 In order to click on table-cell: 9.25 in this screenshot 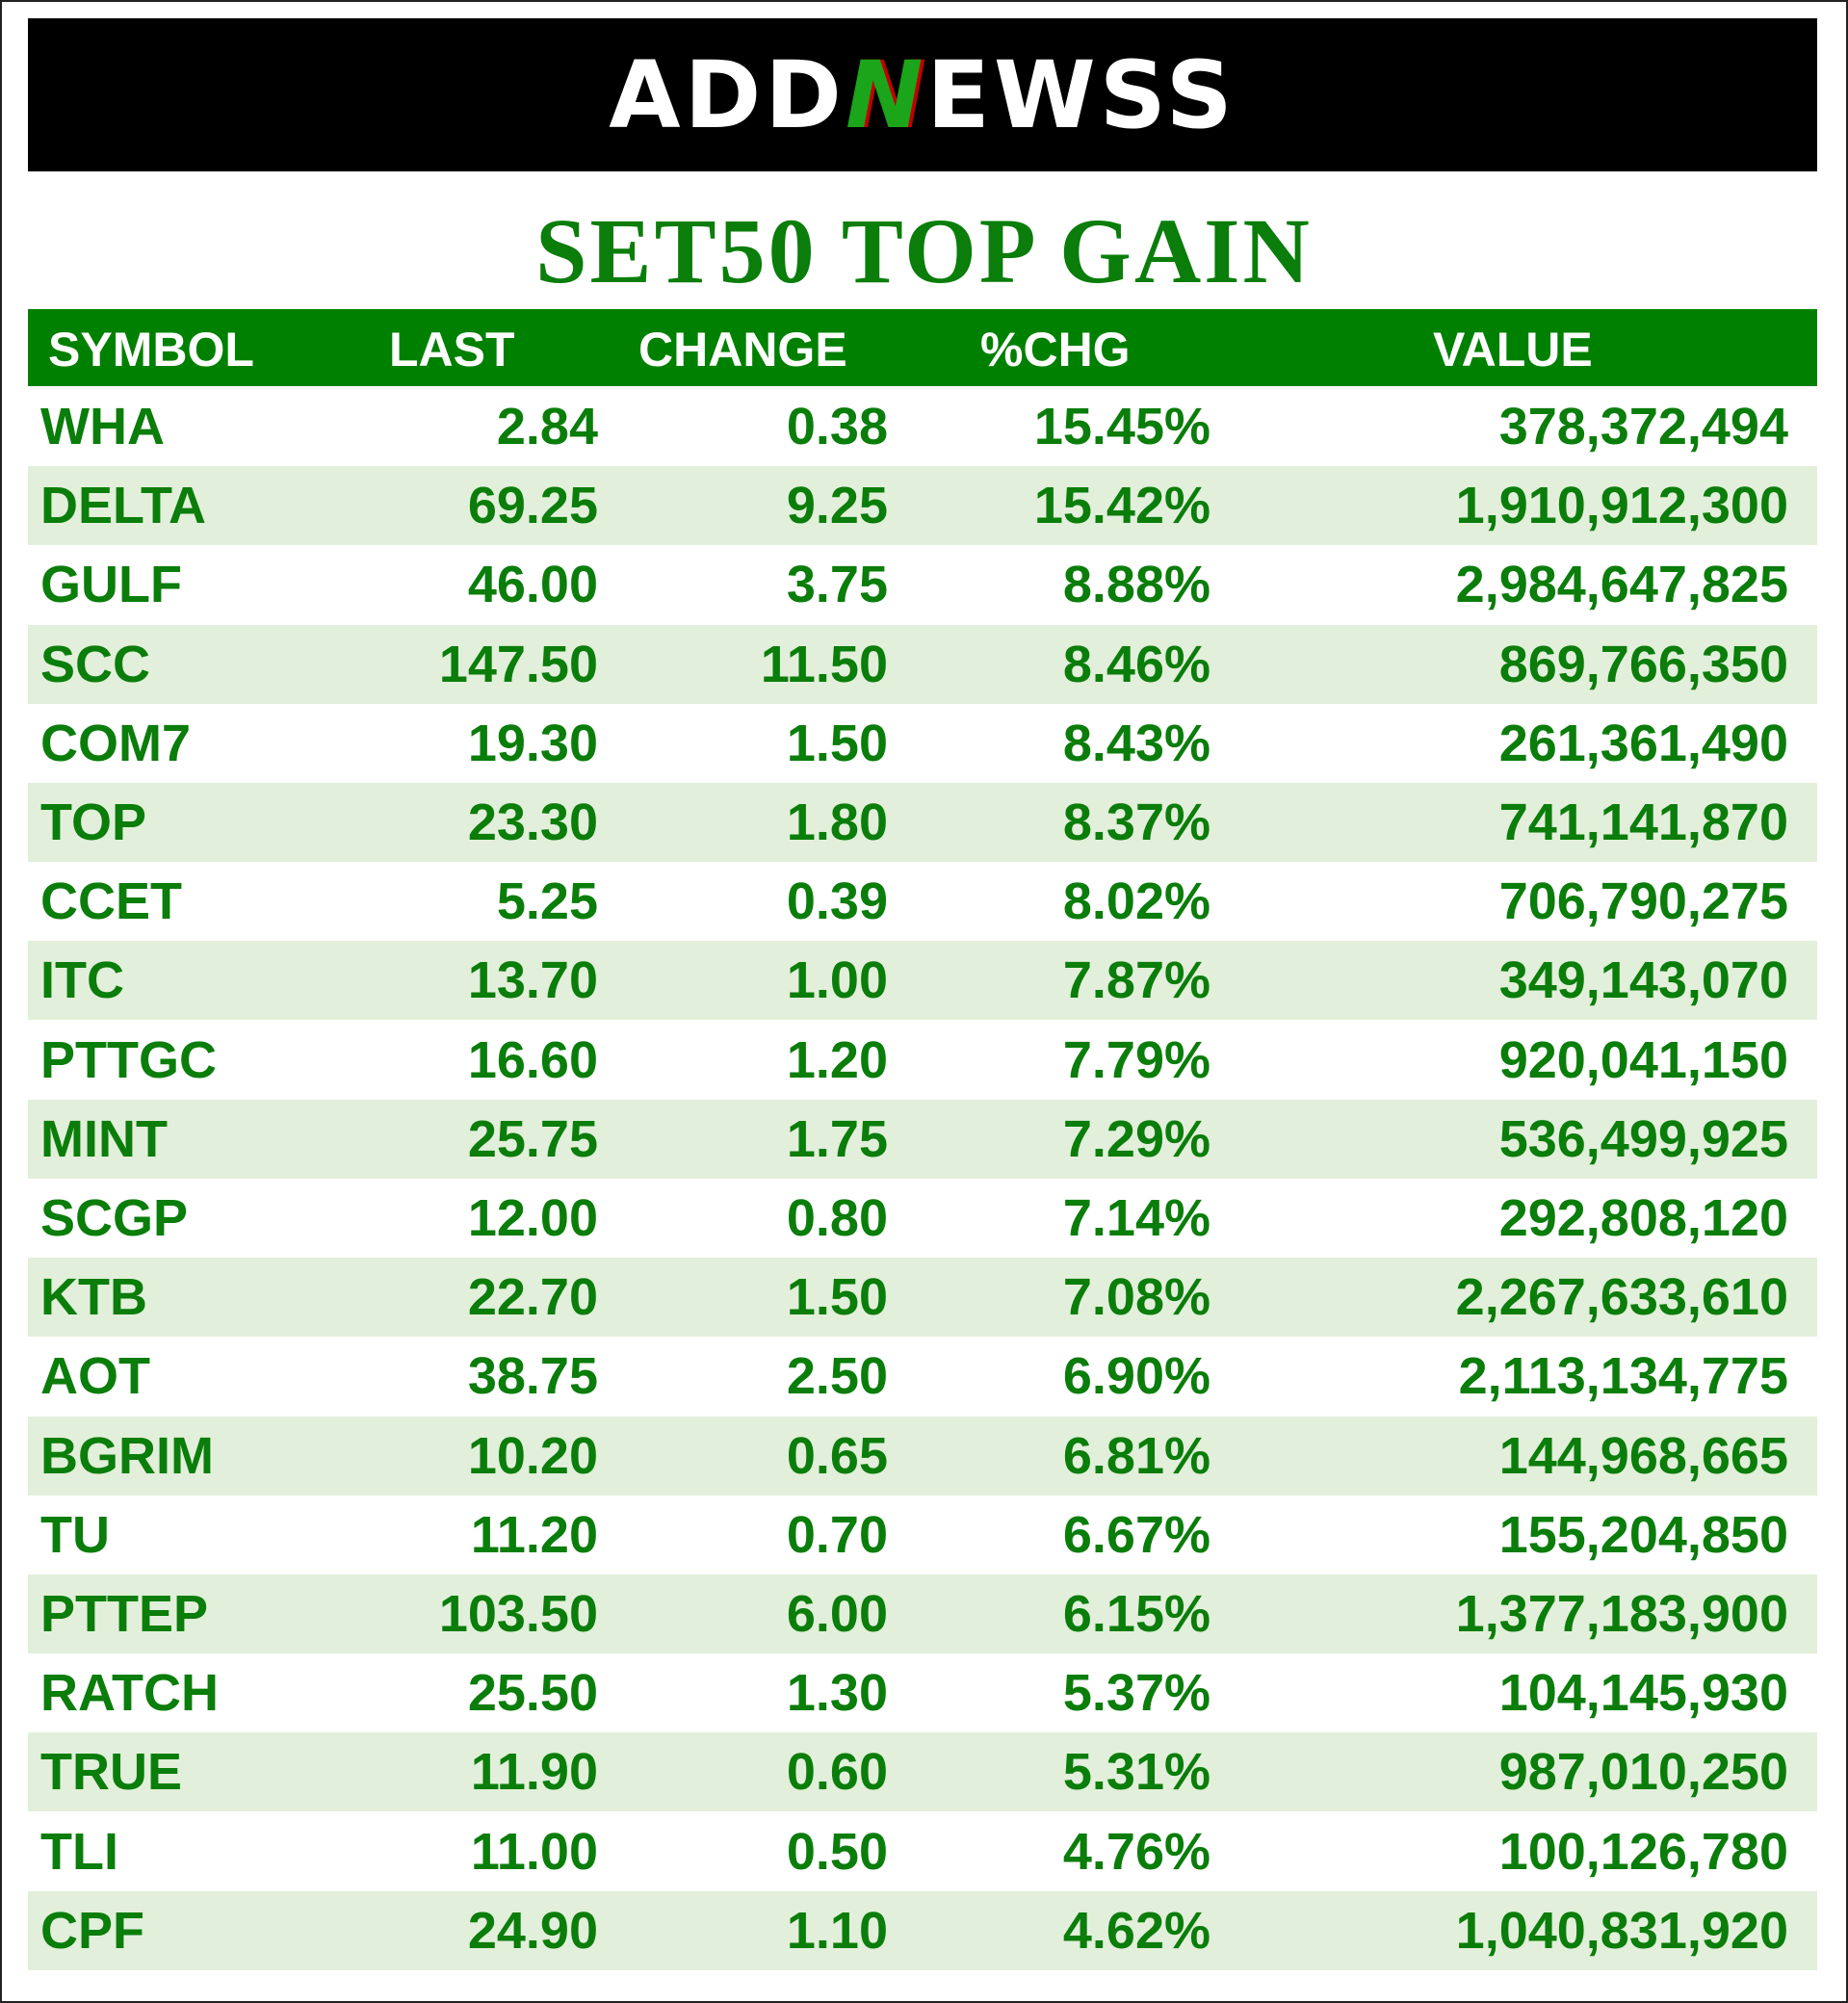, I will do `click(837, 506)`.